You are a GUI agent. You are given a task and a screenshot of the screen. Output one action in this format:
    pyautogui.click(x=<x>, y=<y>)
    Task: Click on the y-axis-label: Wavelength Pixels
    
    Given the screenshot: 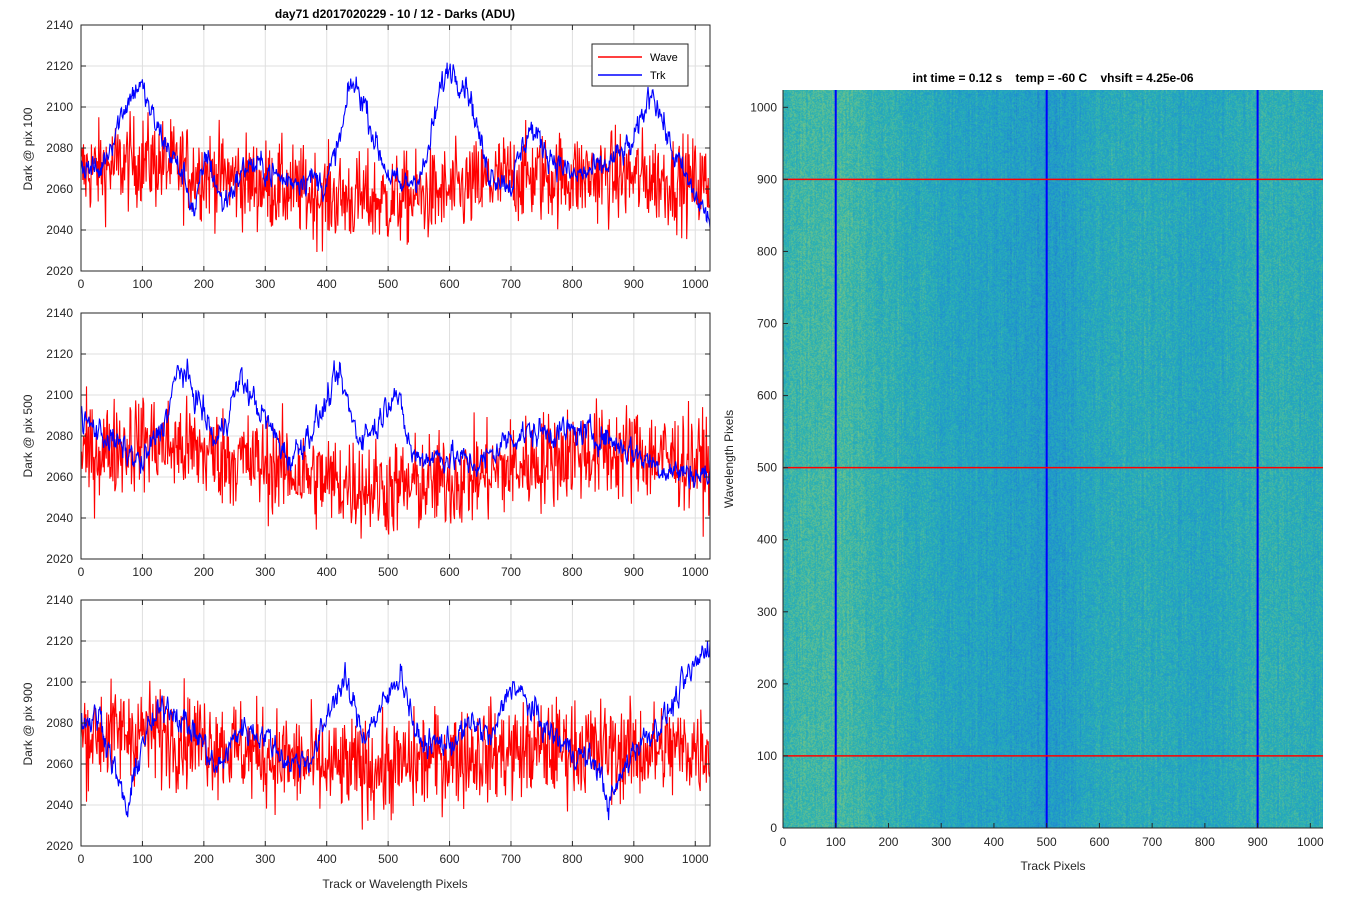 What is the action you would take?
    pyautogui.click(x=729, y=459)
    